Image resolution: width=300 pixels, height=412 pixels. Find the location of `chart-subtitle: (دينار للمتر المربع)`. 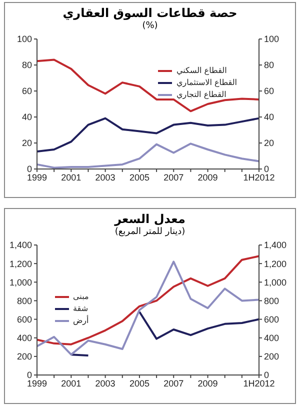

chart-subtitle: (دينار للمتر المربع) is located at coordinates (150, 232).